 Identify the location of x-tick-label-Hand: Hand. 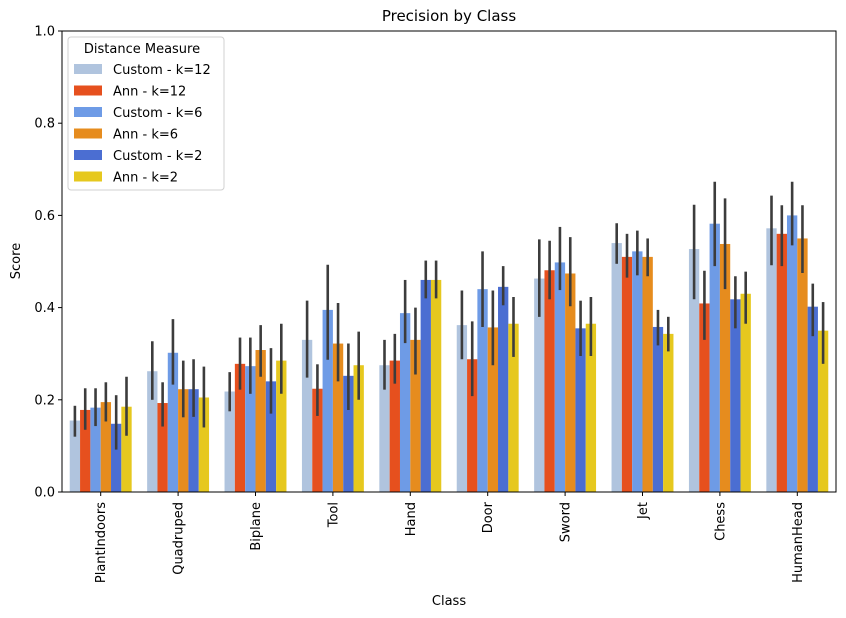
(411, 519).